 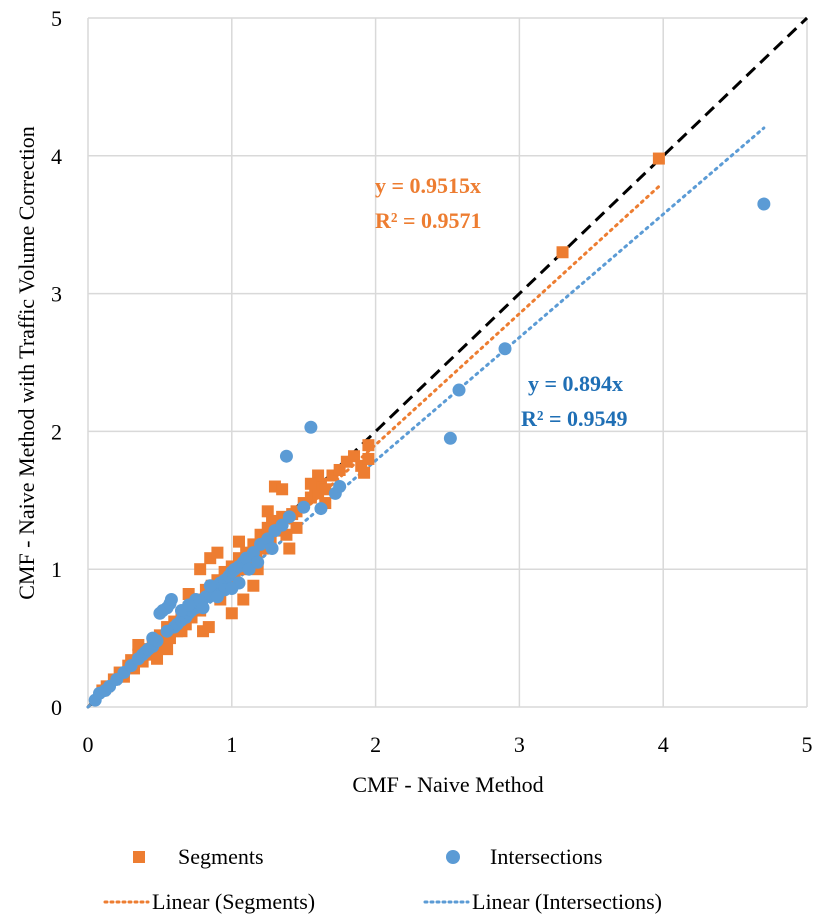 What do you see at coordinates (139, 857) in the screenshot?
I see `legend-marker-segments` at bounding box center [139, 857].